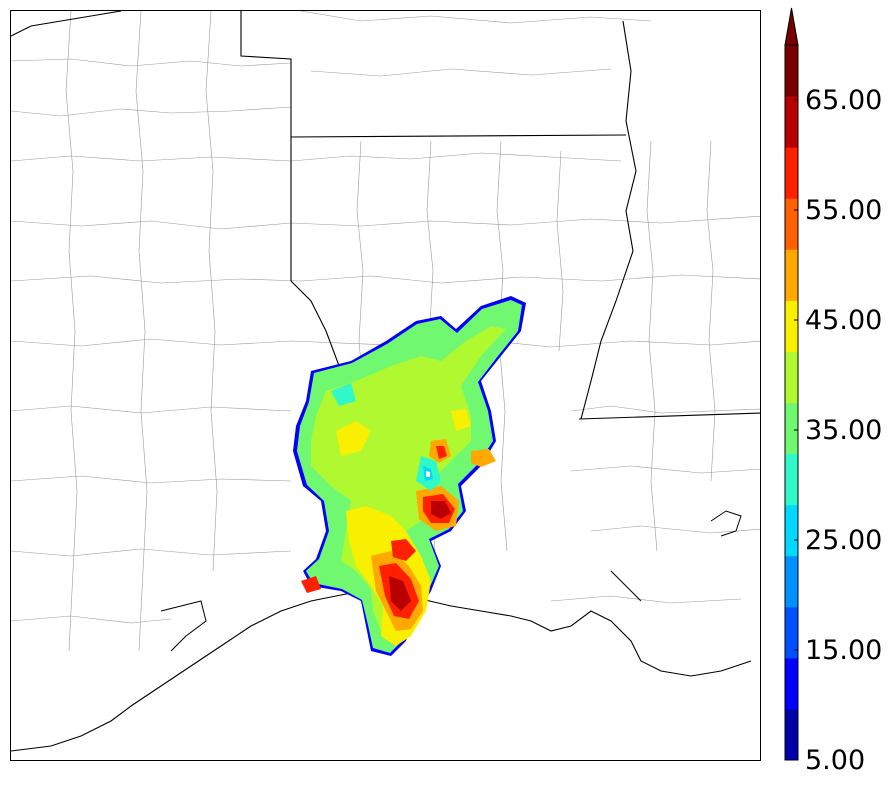  Describe the element at coordinates (791, 26) in the screenshot. I see `colorbar-extend-arrow` at that location.